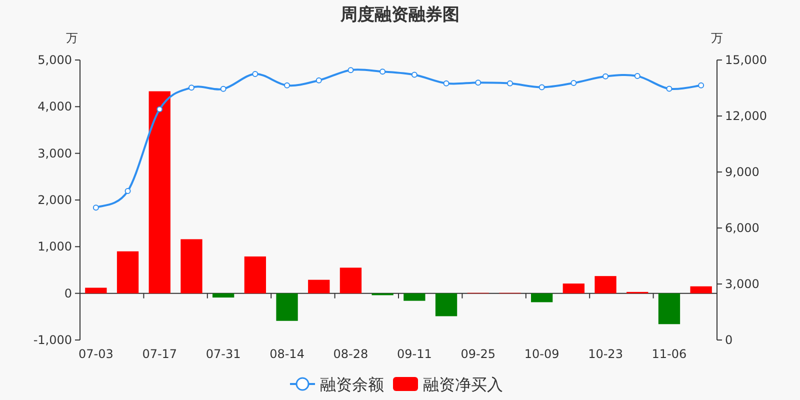 This screenshot has width=800, height=400. What do you see at coordinates (746, 60) in the screenshot?
I see `y2-tick-label: 15,000` at bounding box center [746, 60].